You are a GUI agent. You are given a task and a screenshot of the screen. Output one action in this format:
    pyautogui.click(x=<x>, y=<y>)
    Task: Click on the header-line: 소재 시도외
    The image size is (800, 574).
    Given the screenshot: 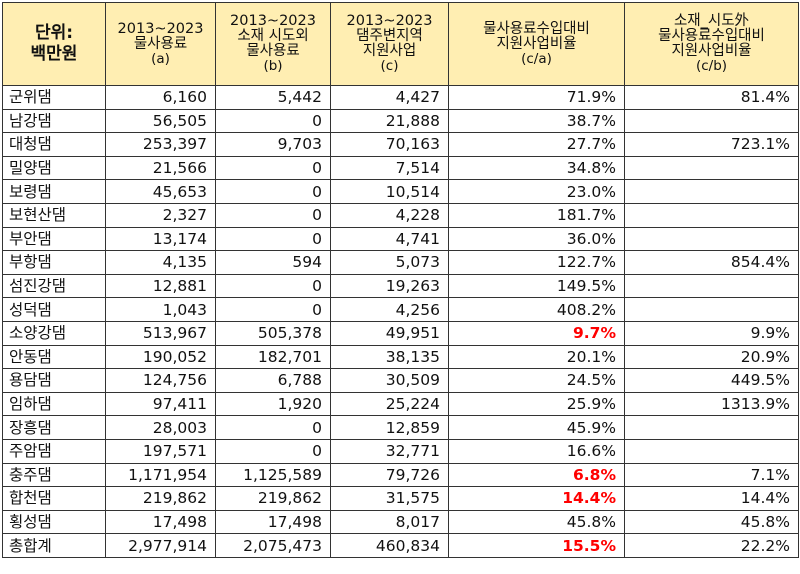 What is the action you would take?
    pyautogui.click(x=273, y=36)
    